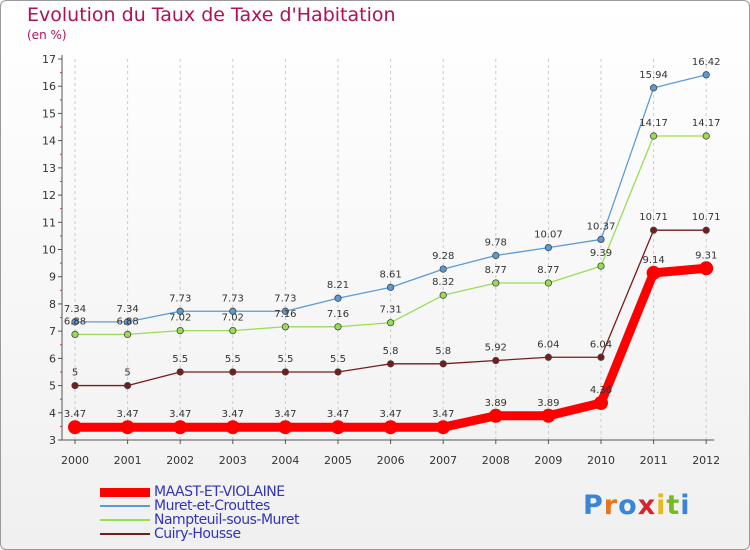 This screenshot has width=750, height=550. I want to click on data-label: 15.94, so click(653, 75).